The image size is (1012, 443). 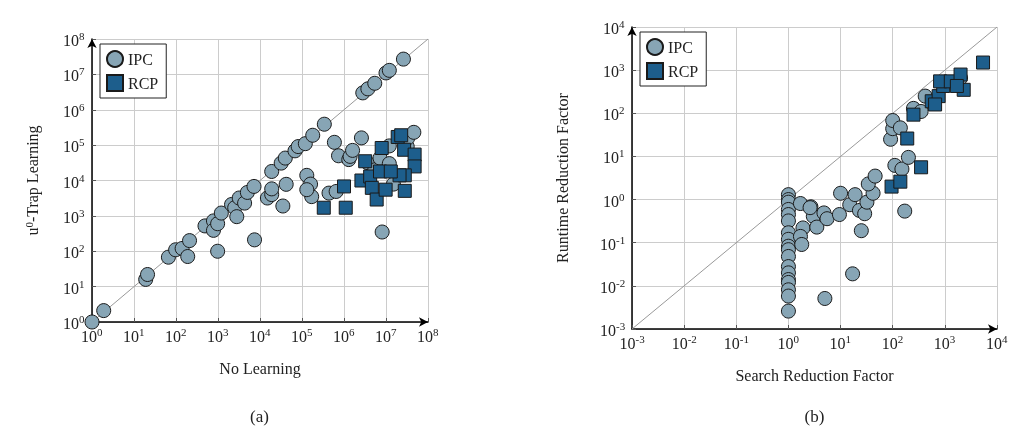 What do you see at coordinates (562, 177) in the screenshot?
I see `y-axis-title: Runtime Reduction Factor` at bounding box center [562, 177].